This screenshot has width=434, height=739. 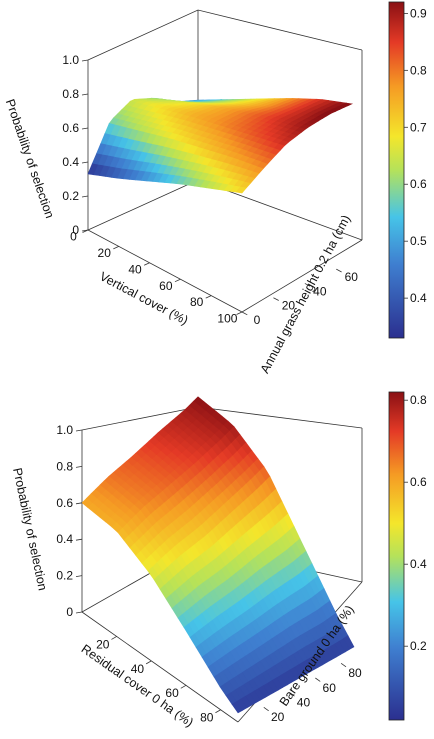 What do you see at coordinates (220, 145) in the screenshot?
I see `panel-1-surface` at bounding box center [220, 145].